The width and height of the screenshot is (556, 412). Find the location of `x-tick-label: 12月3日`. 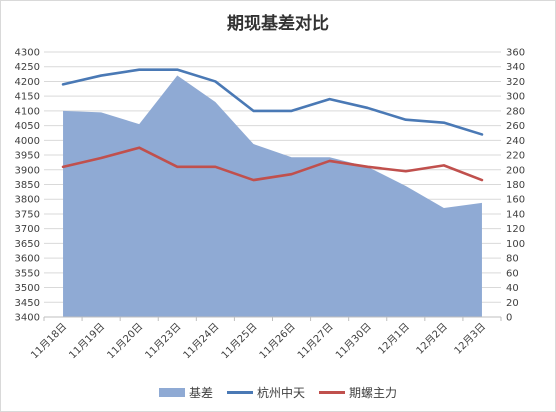

x-tick-label: 12月3日 is located at coordinates (470, 339).